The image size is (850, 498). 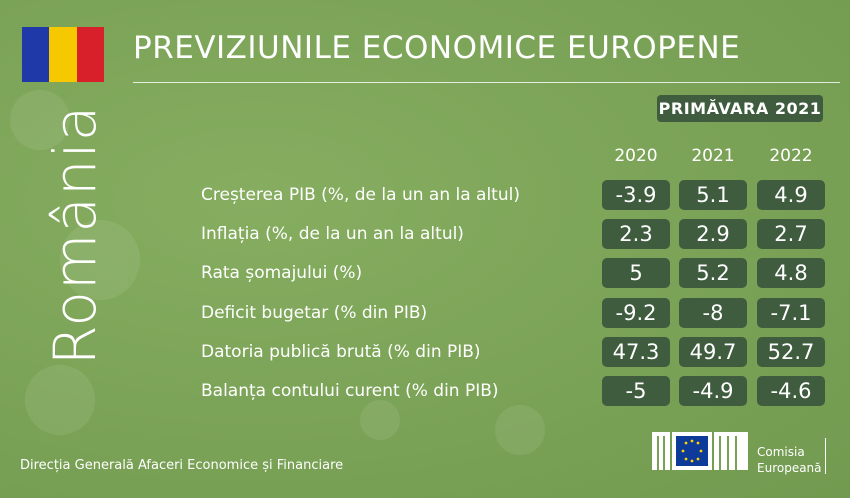 I want to click on value-cell: 4.8, so click(x=791, y=273).